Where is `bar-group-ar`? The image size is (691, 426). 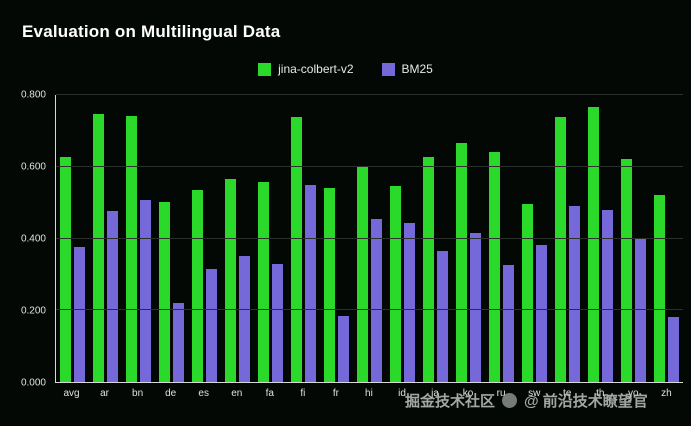 bar-group-ar is located at coordinates (105, 238).